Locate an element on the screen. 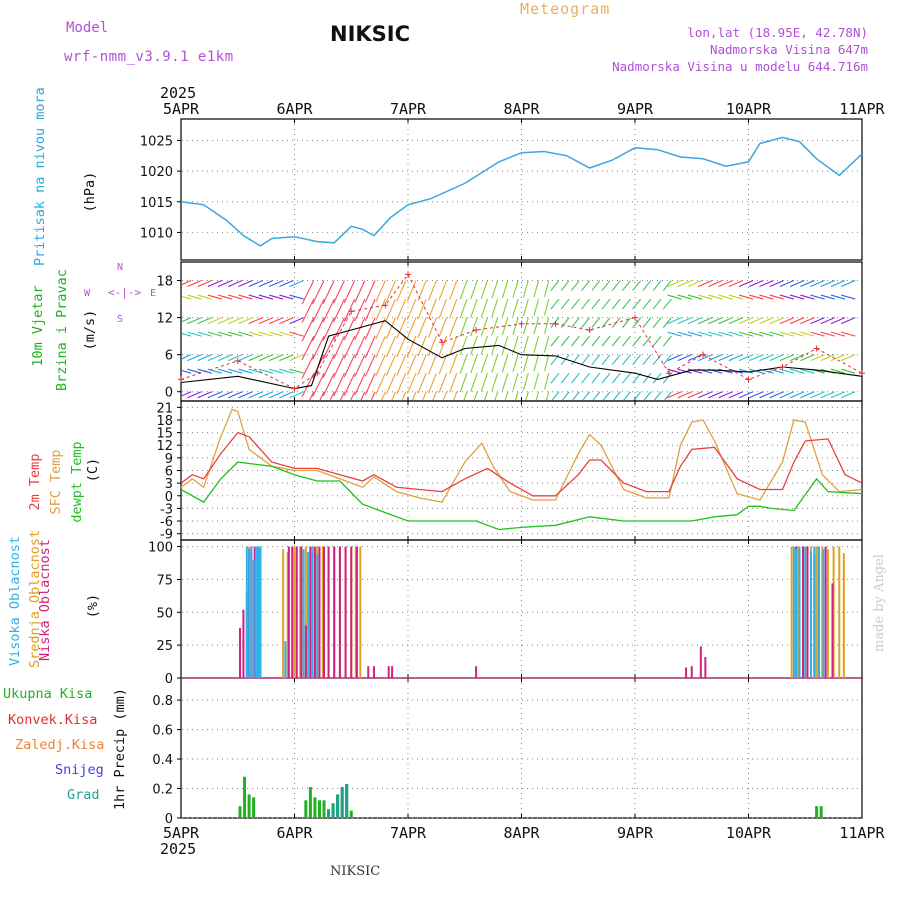  footer-station: NIKSIC is located at coordinates (355, 871).